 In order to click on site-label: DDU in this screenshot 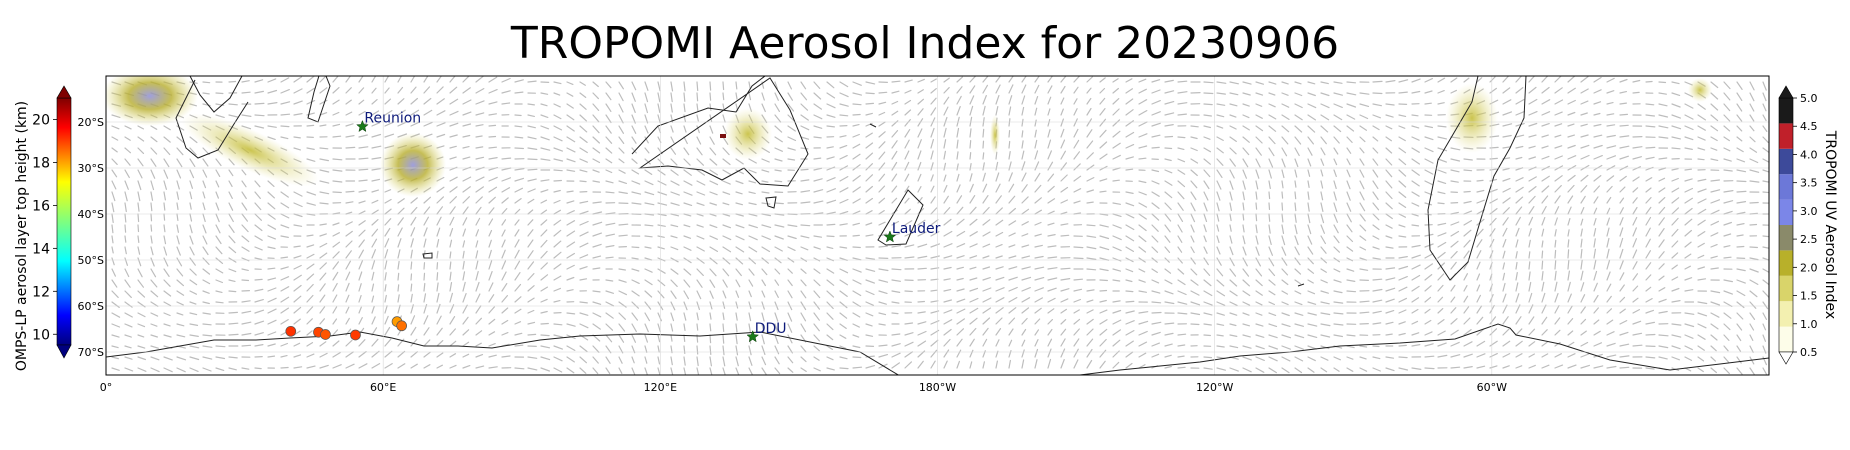, I will do `click(771, 329)`.